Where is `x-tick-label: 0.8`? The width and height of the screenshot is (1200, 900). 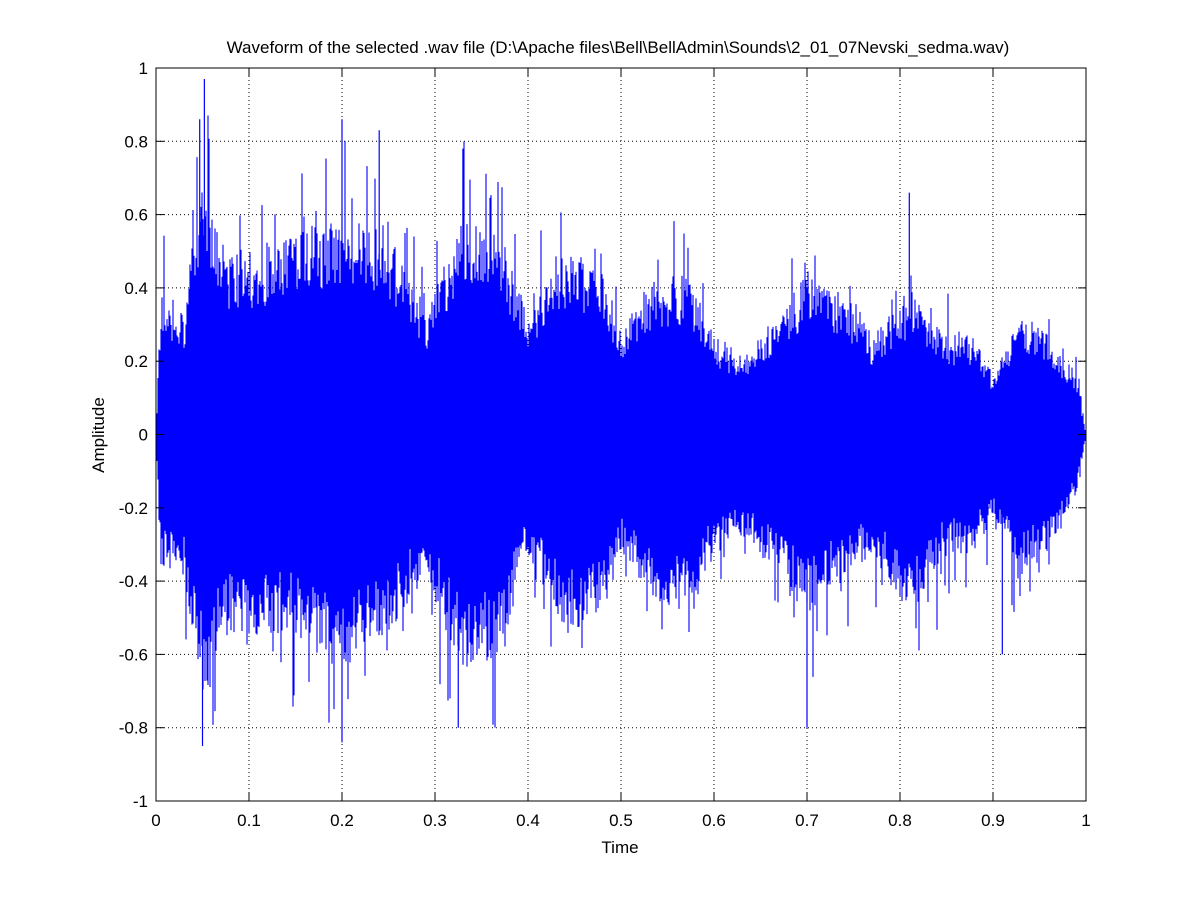
x-tick-label: 0.8 is located at coordinates (900, 820).